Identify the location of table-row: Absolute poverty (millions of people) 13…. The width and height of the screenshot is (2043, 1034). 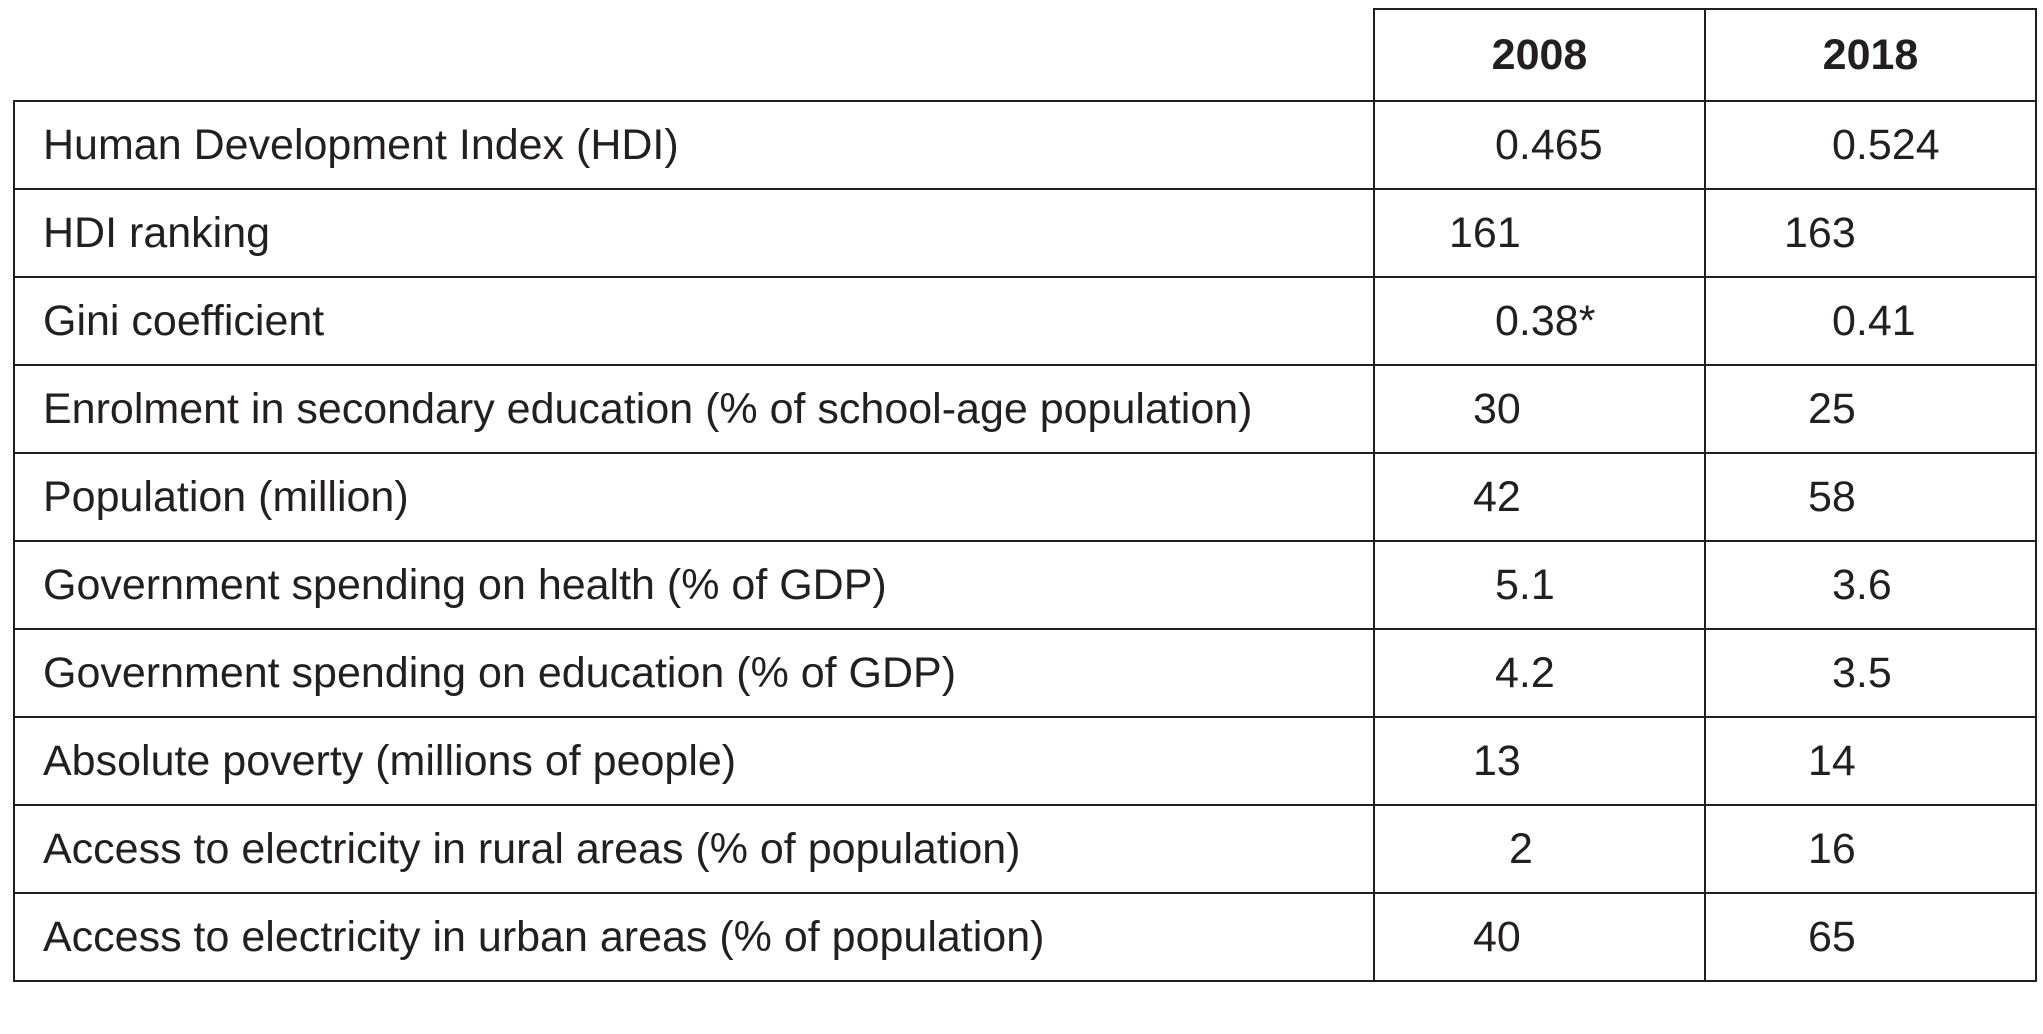
(1025, 761).